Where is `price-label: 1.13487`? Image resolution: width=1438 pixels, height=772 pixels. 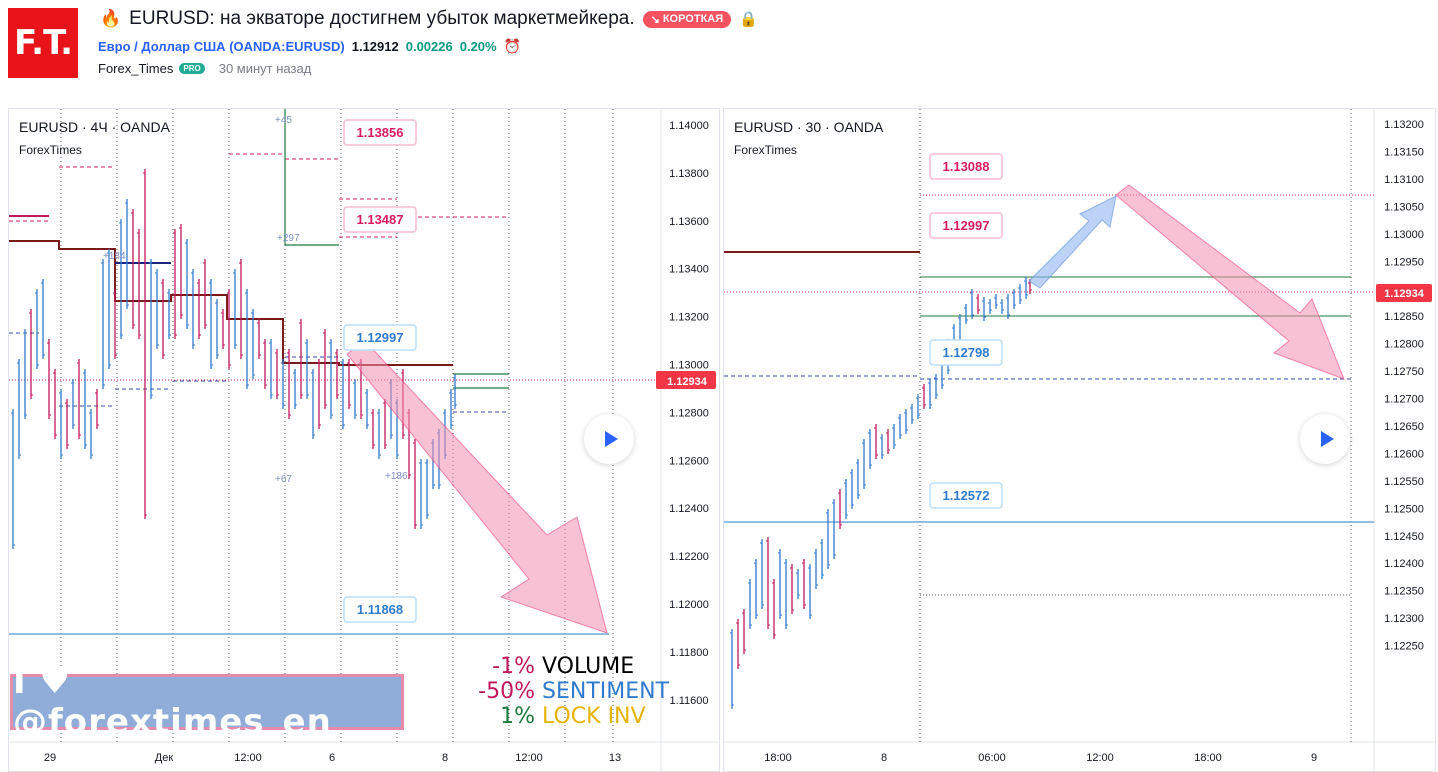
price-label: 1.13487 is located at coordinates (380, 219).